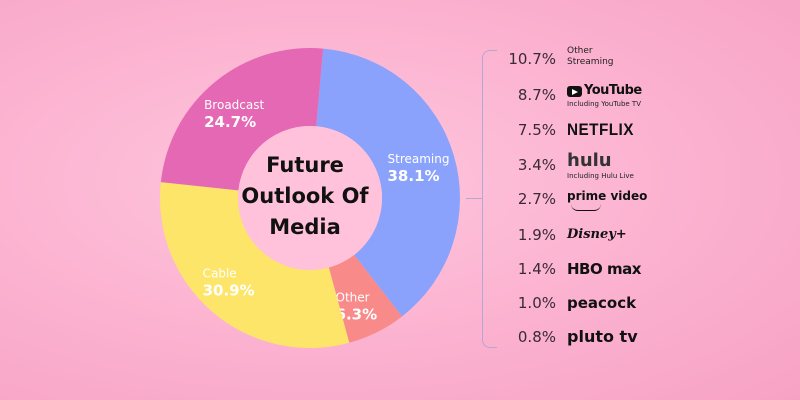 The width and height of the screenshot is (800, 400). I want to click on slice-name-broadcast: Broadcast, so click(234, 105).